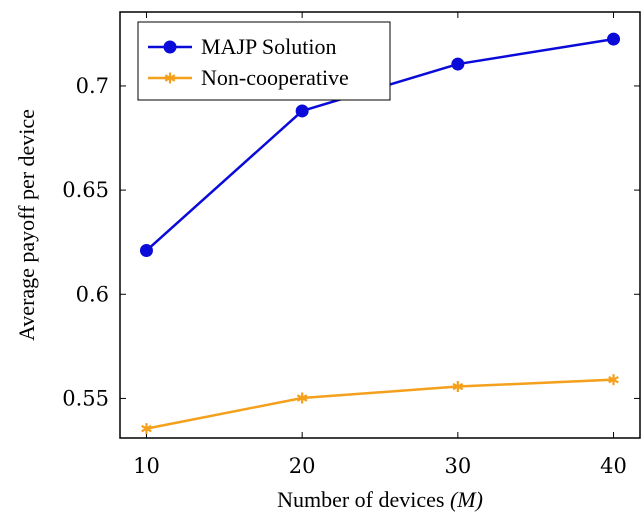 The image size is (644, 519). What do you see at coordinates (613, 466) in the screenshot?
I see `x-tick-label: 40` at bounding box center [613, 466].